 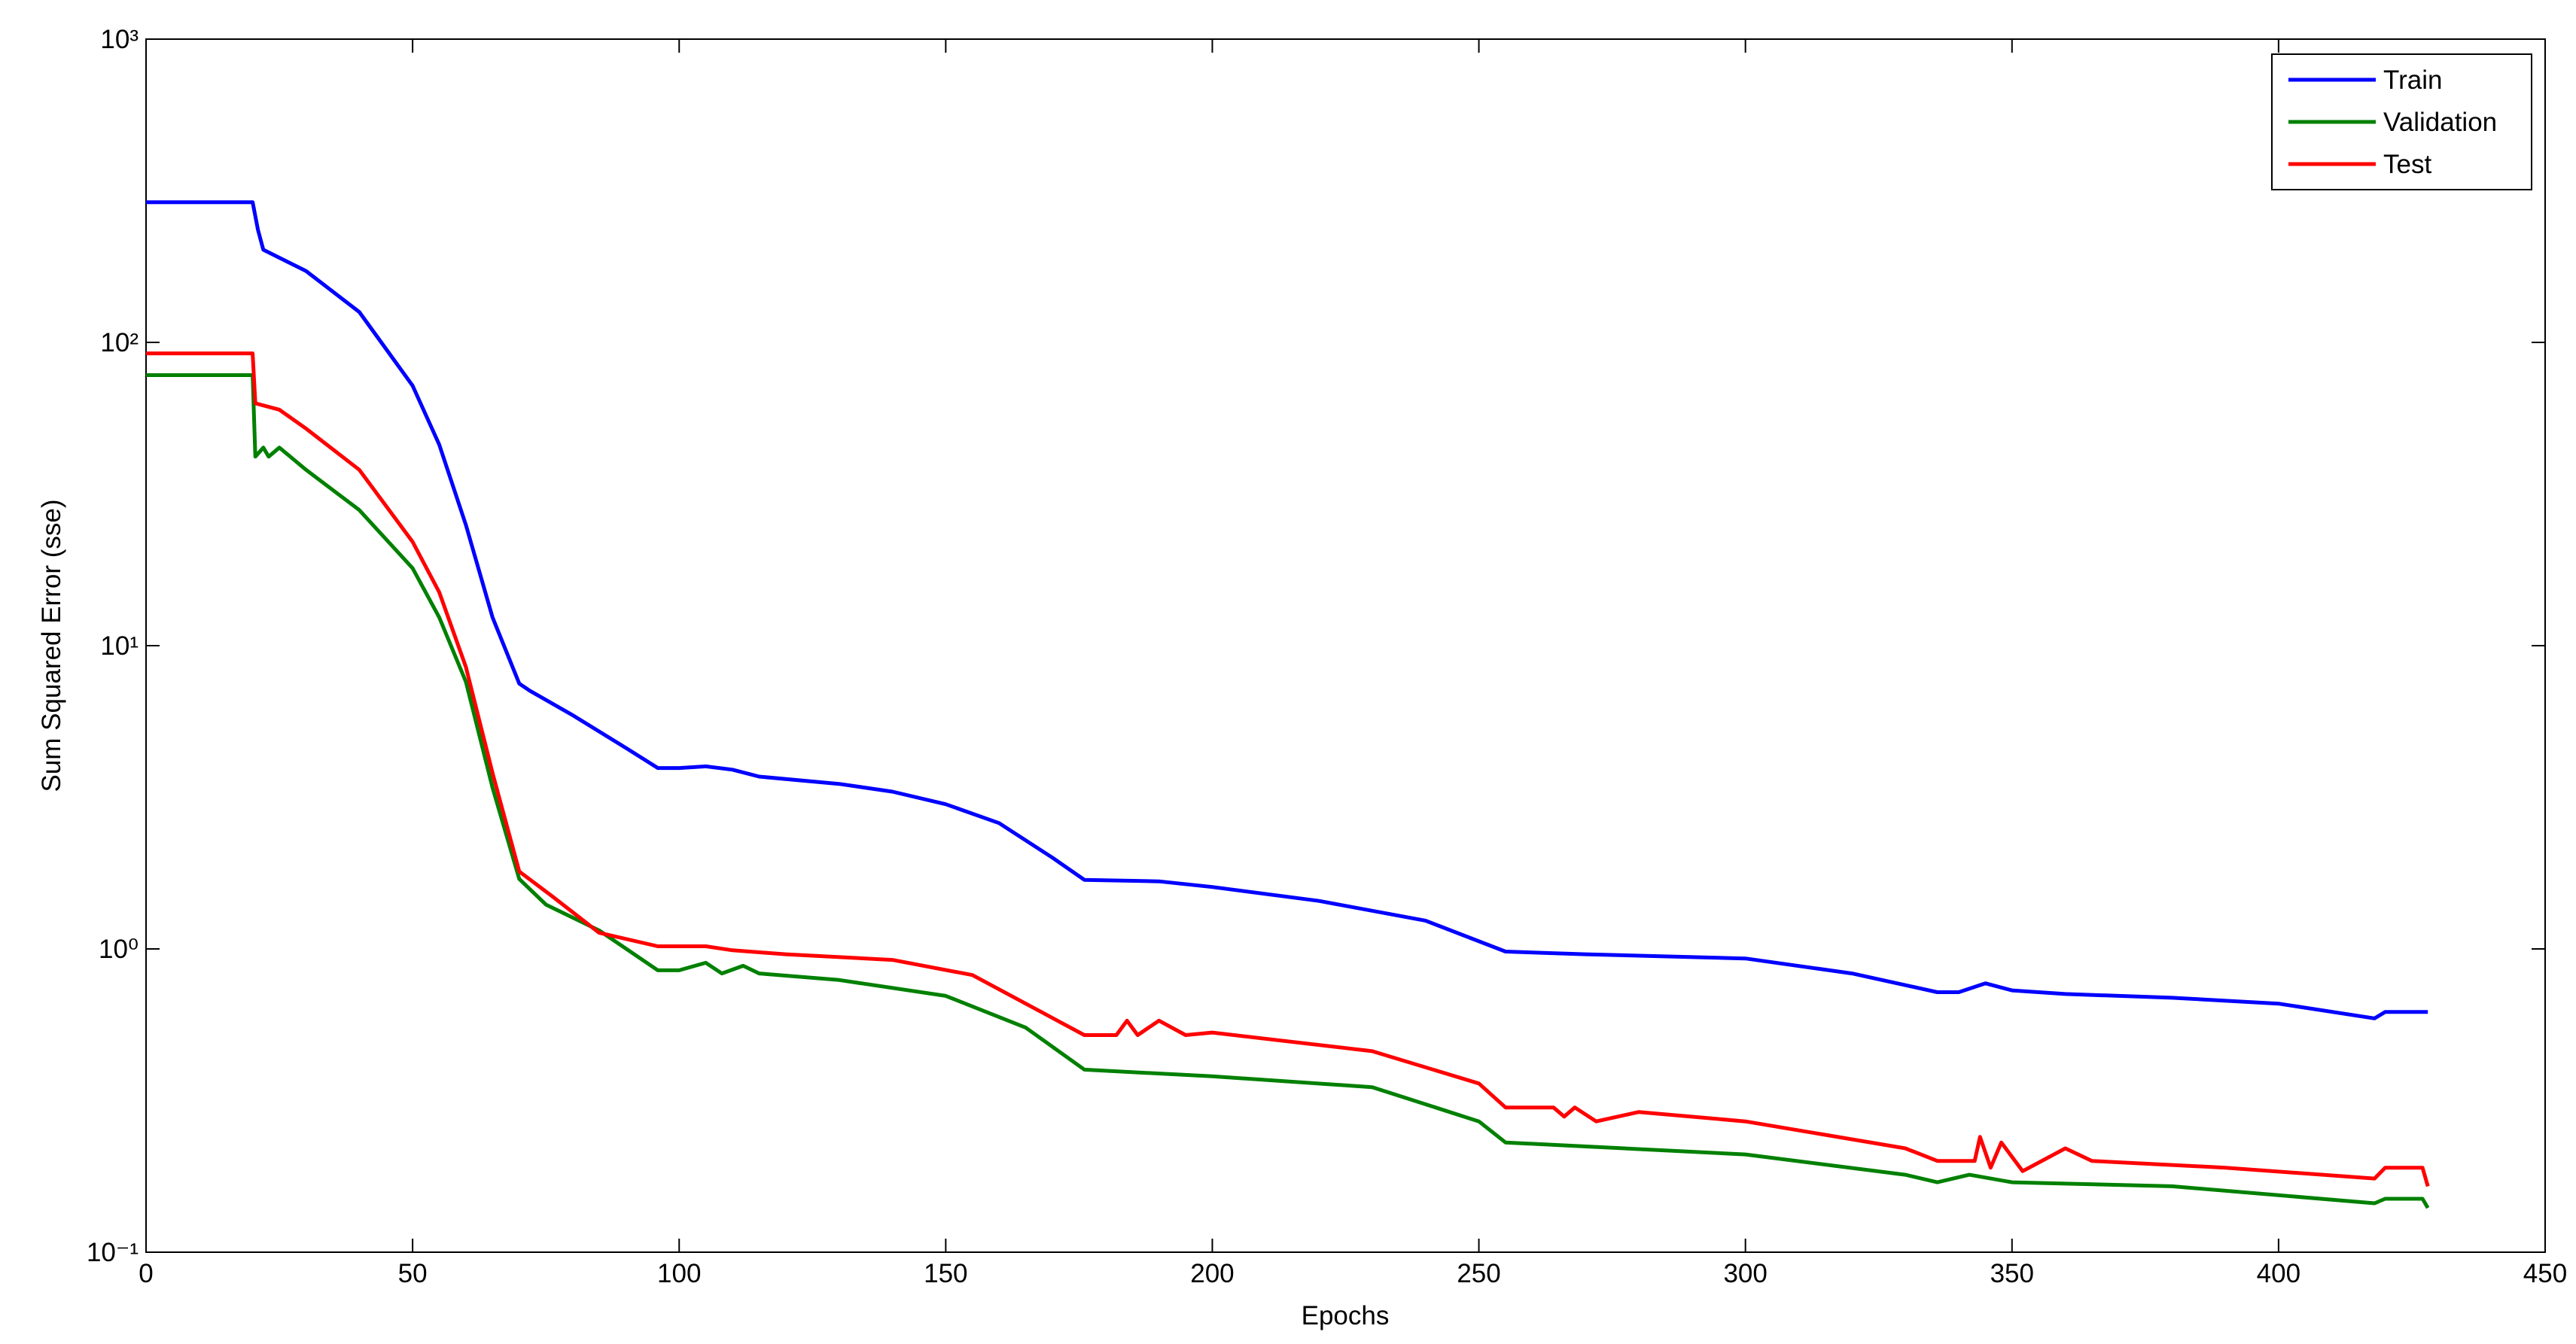 What do you see at coordinates (120, 39) in the screenshot?
I see `y-tick-label: 10³` at bounding box center [120, 39].